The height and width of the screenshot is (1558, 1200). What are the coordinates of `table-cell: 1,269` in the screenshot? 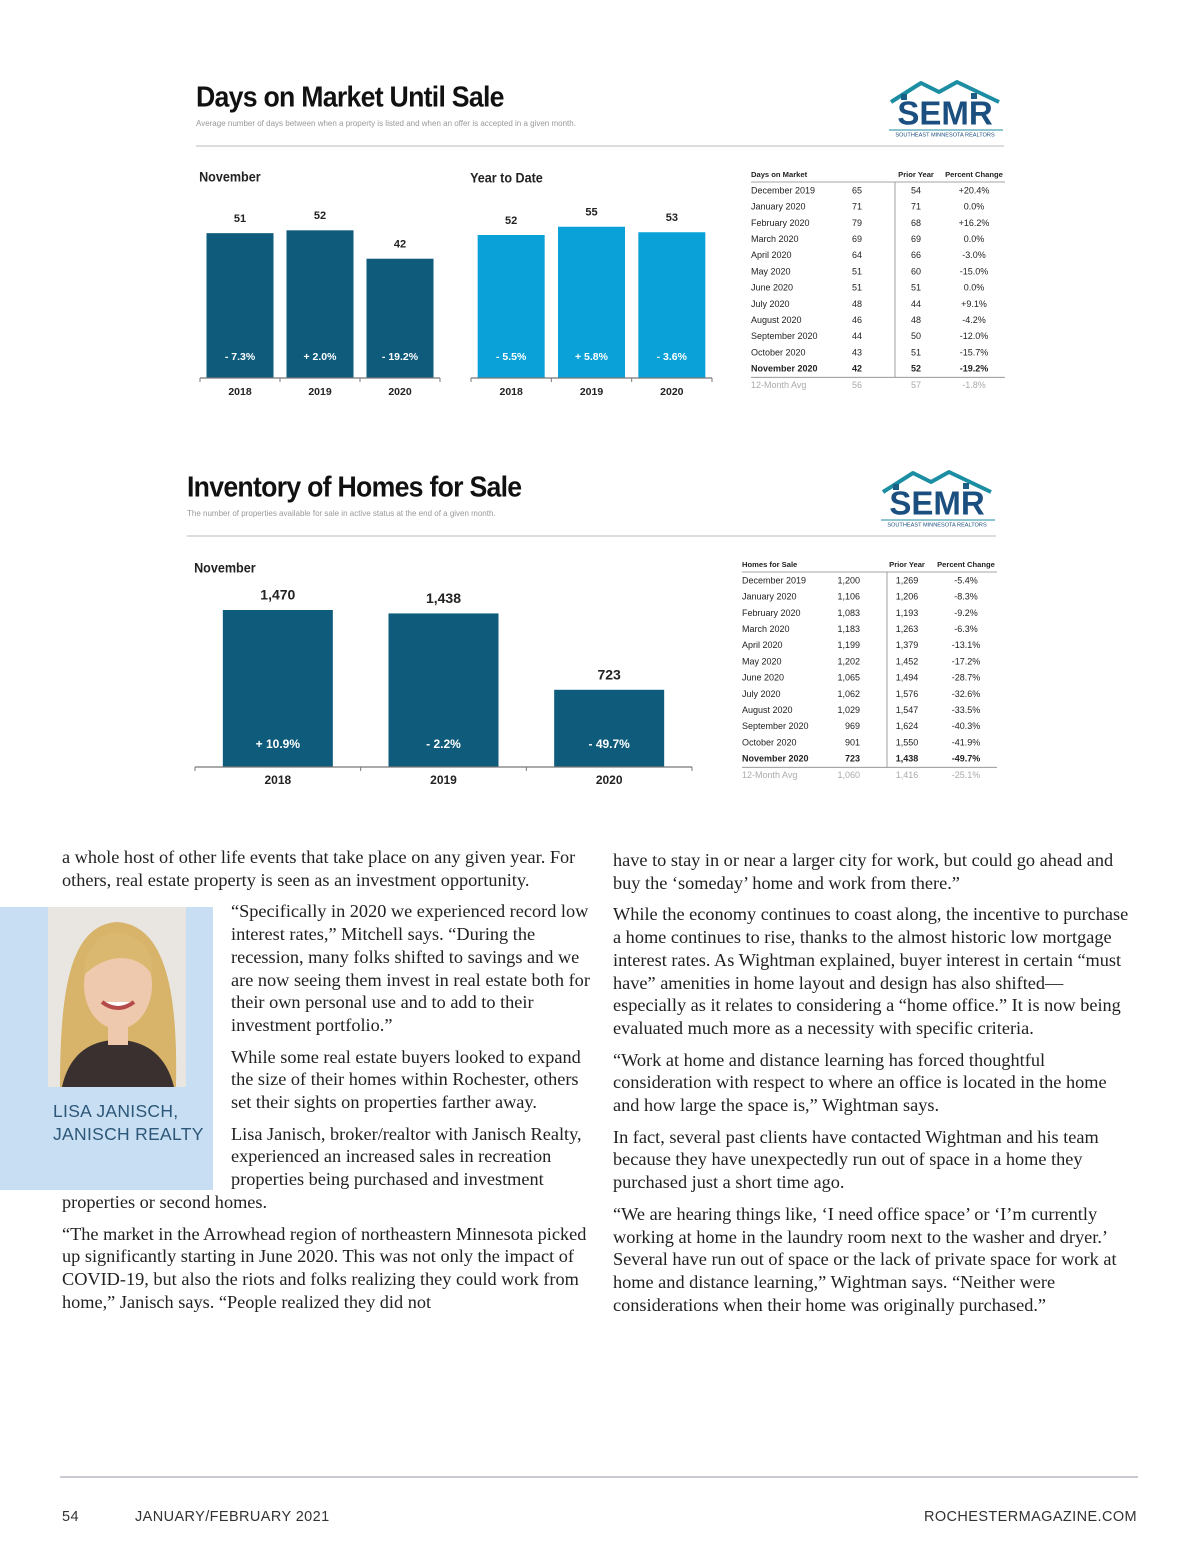 It's located at (907, 580).